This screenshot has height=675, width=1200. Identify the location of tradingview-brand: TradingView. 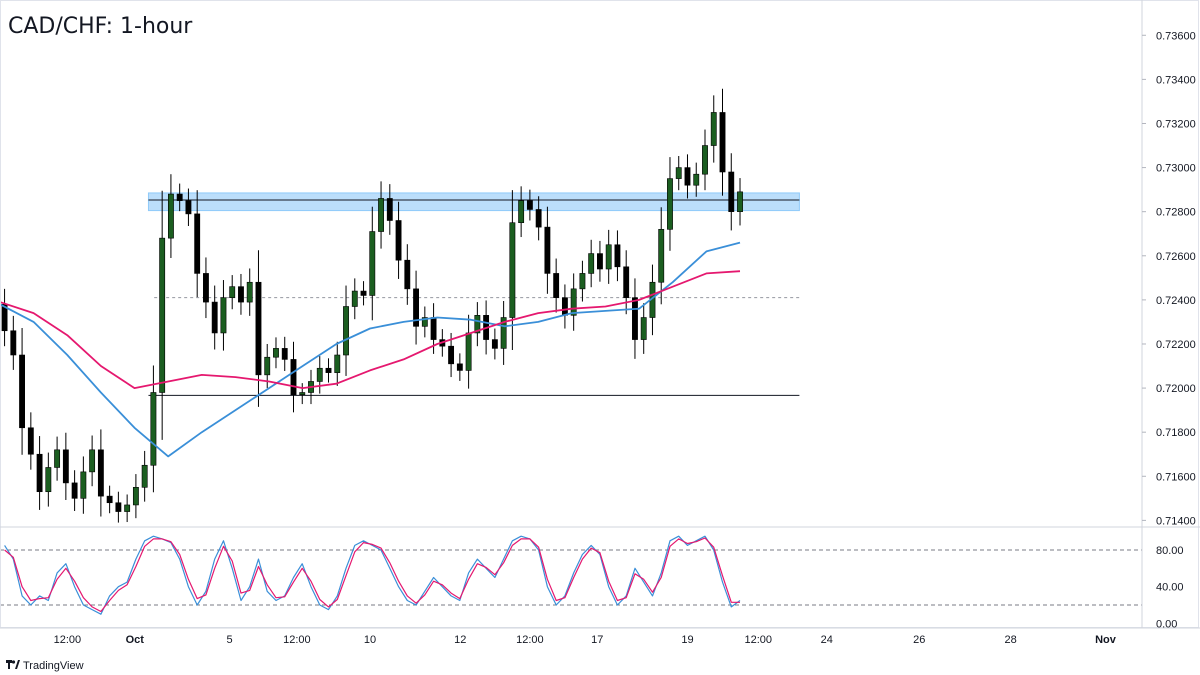
(45, 666).